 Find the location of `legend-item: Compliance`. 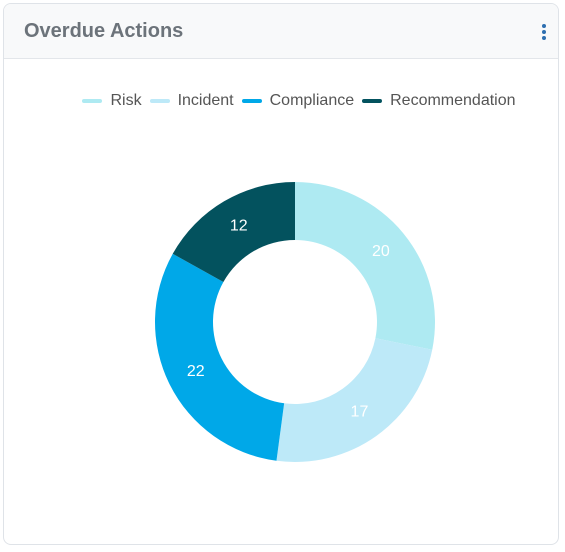

legend-item: Compliance is located at coordinates (298, 101).